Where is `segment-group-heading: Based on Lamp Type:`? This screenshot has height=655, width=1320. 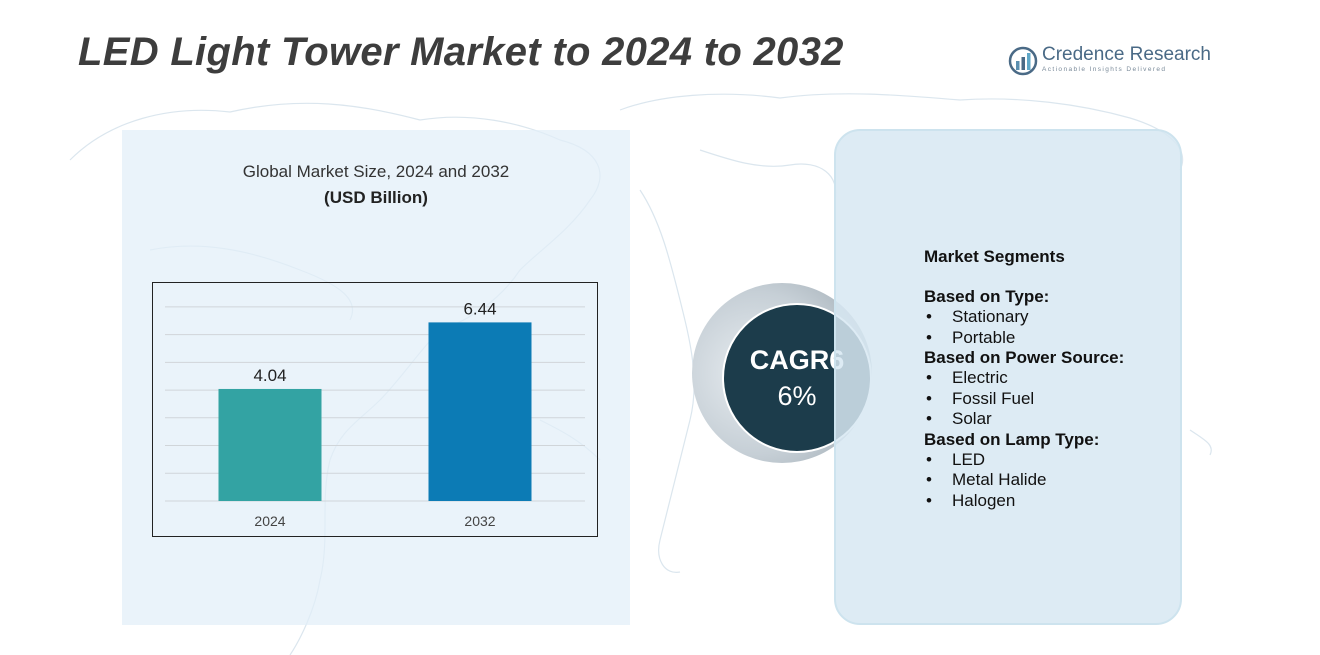
segment-group-heading: Based on Lamp Type: is located at coordinates (1012, 439).